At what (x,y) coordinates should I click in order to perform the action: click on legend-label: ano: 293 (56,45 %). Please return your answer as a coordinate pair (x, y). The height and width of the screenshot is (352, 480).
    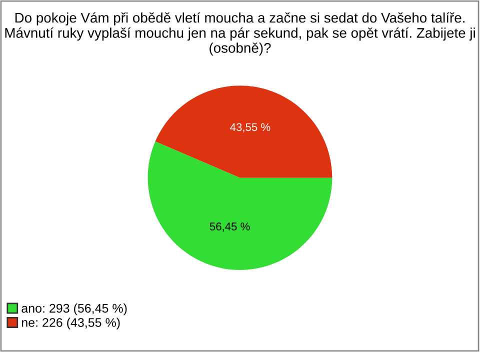
    Looking at the image, I should click on (74, 310).